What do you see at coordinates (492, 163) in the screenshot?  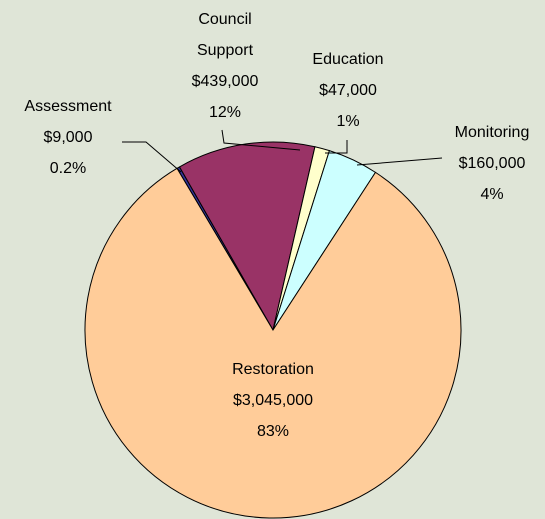 I see `slice-label-value: $160,000` at bounding box center [492, 163].